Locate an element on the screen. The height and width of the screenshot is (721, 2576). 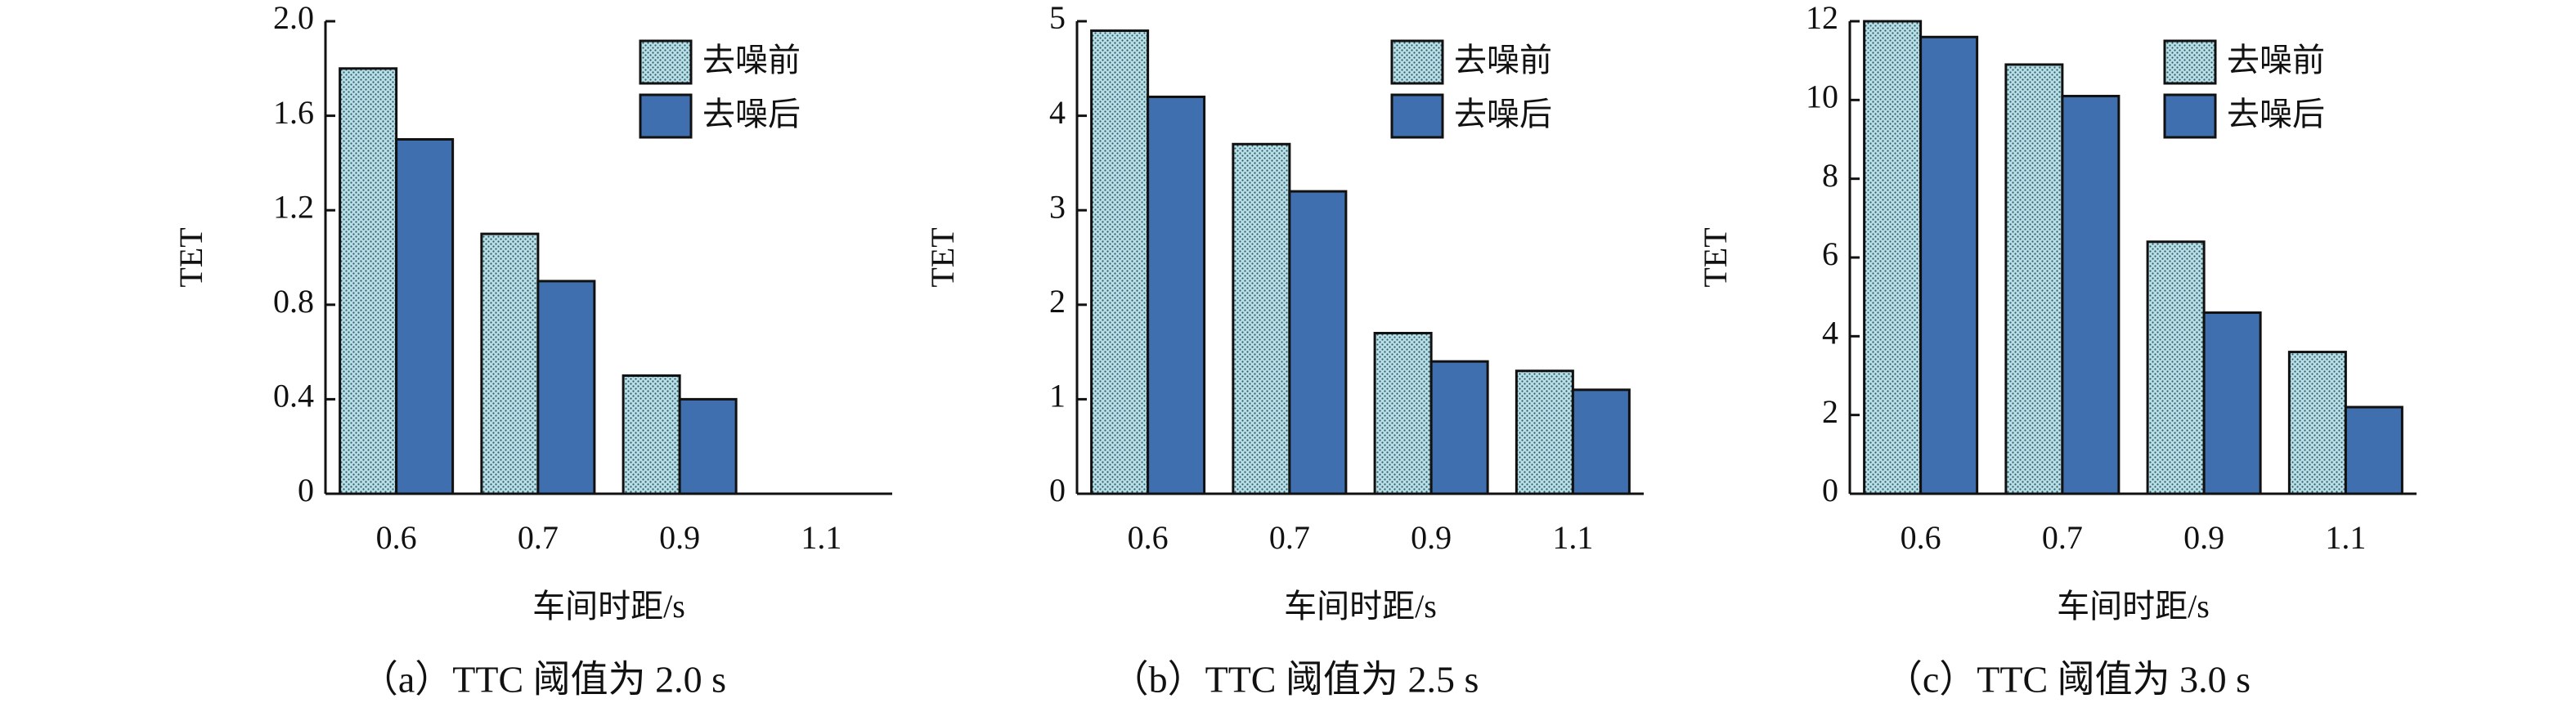
y-tick-label: 0.4 is located at coordinates (293, 396).